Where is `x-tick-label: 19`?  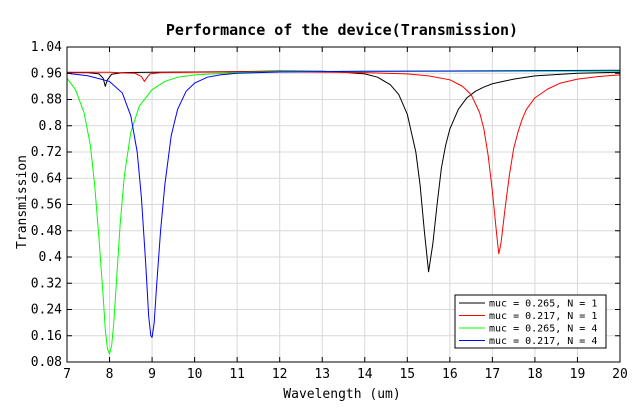 x-tick-label: 19 is located at coordinates (578, 374).